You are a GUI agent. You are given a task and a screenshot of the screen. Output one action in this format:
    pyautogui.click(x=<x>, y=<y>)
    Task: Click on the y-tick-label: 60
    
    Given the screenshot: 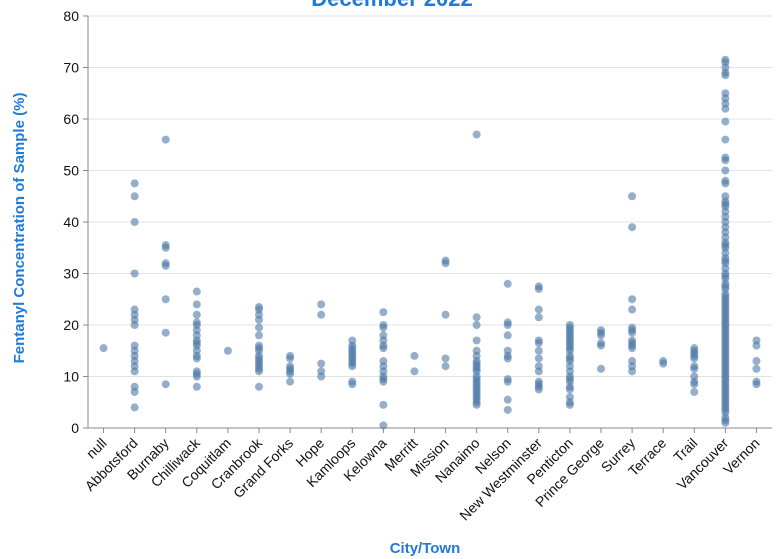 What is the action you would take?
    pyautogui.click(x=71, y=119)
    